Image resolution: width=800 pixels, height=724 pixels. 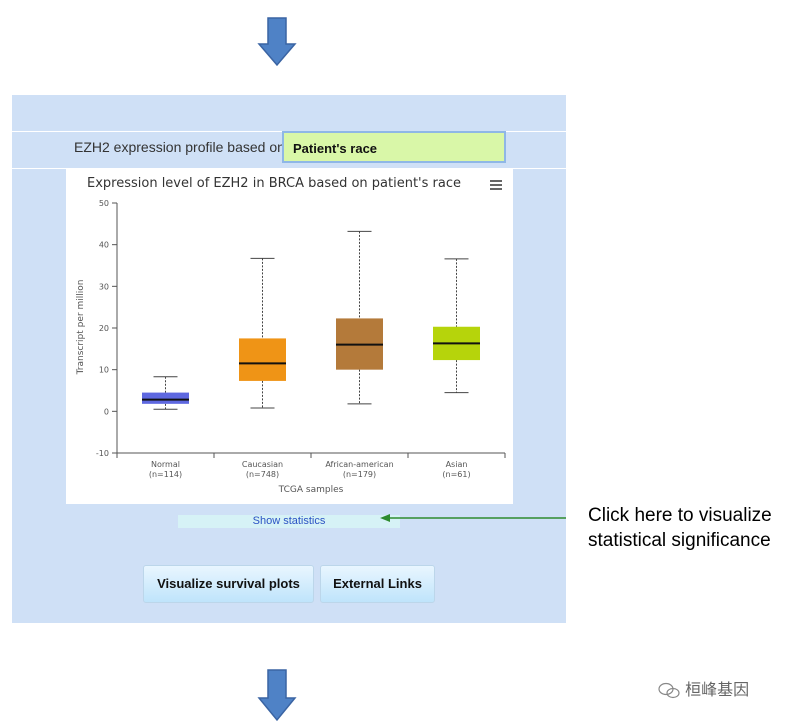 What do you see at coordinates (457, 464) in the screenshot?
I see `x-tick-label: Asian` at bounding box center [457, 464].